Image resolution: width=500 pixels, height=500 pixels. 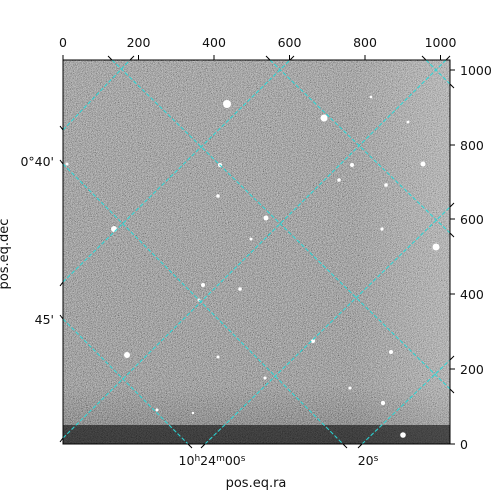 What do you see at coordinates (472, 294) in the screenshot?
I see `y-pixel-tick-label: 400` at bounding box center [472, 294].